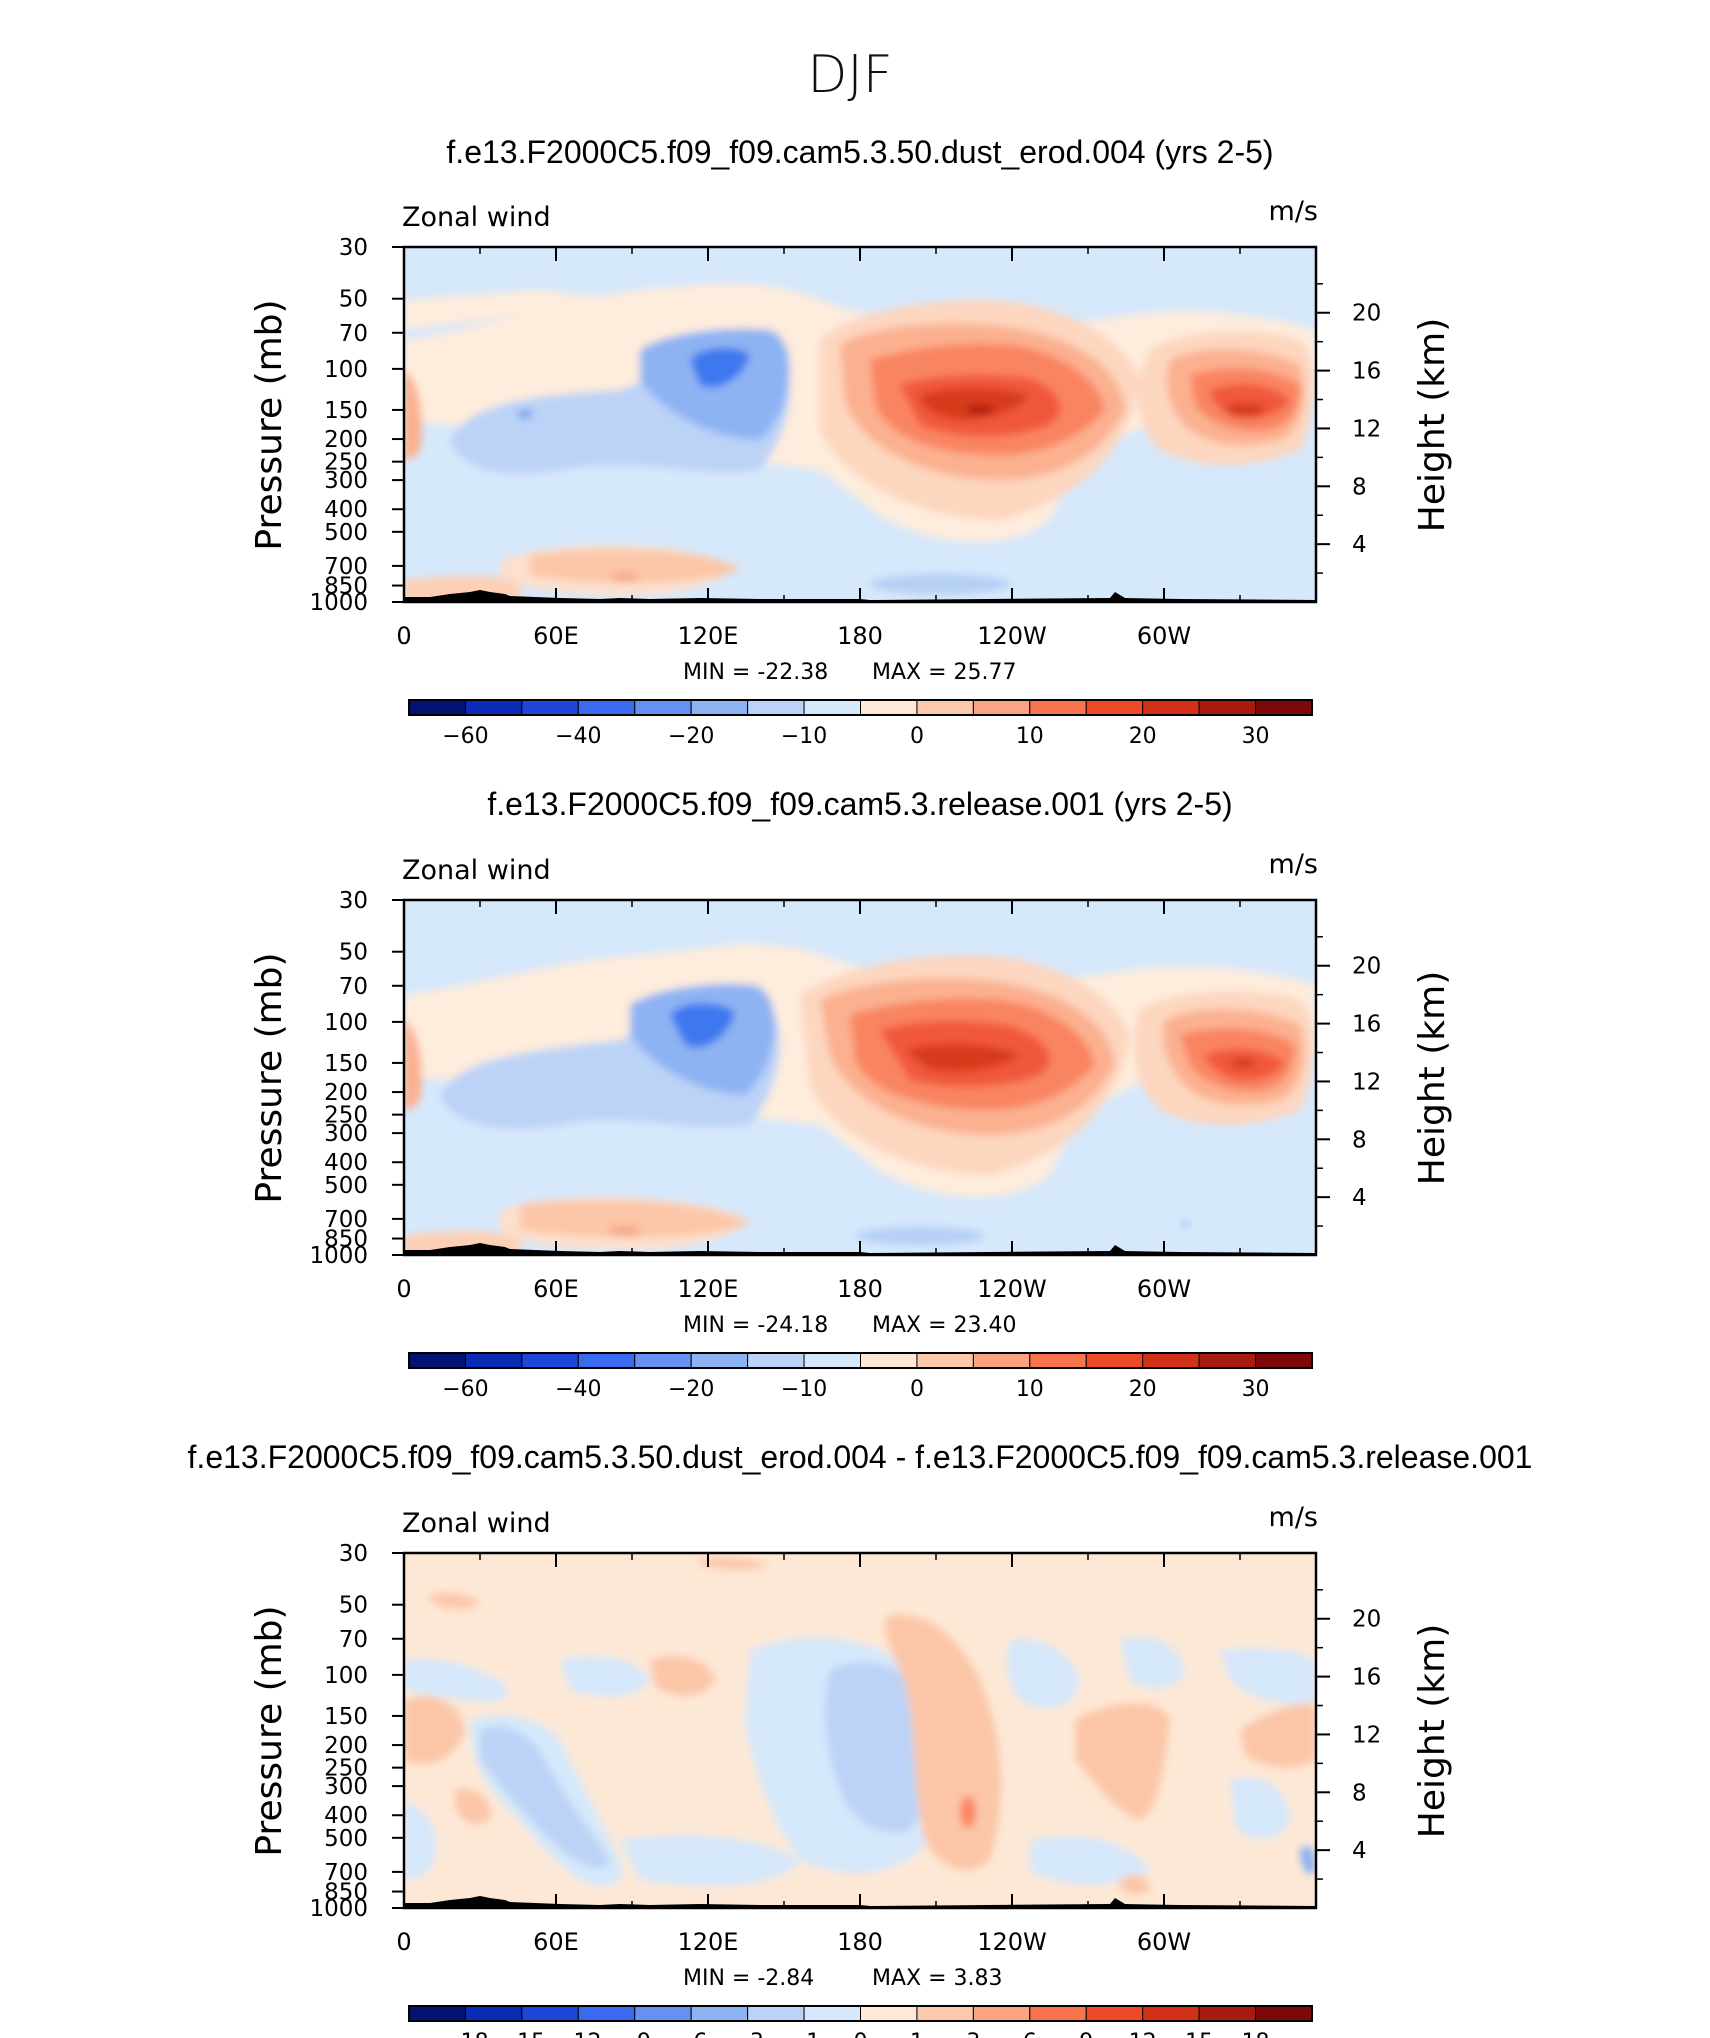 The image size is (1710, 2038). Describe the element at coordinates (1366, 429) in the screenshot. I see `y-right-tick-label: 12` at that location.